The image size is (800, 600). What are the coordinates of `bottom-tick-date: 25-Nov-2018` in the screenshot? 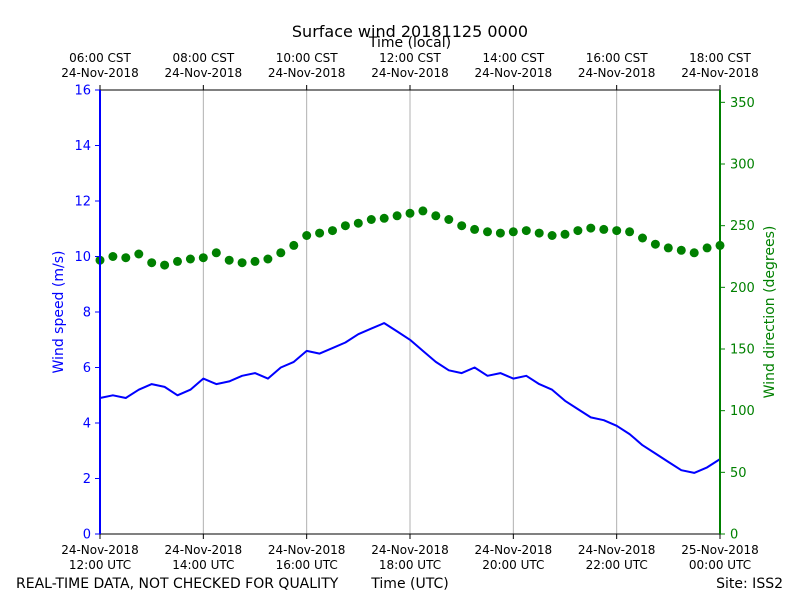 It's located at (720, 550).